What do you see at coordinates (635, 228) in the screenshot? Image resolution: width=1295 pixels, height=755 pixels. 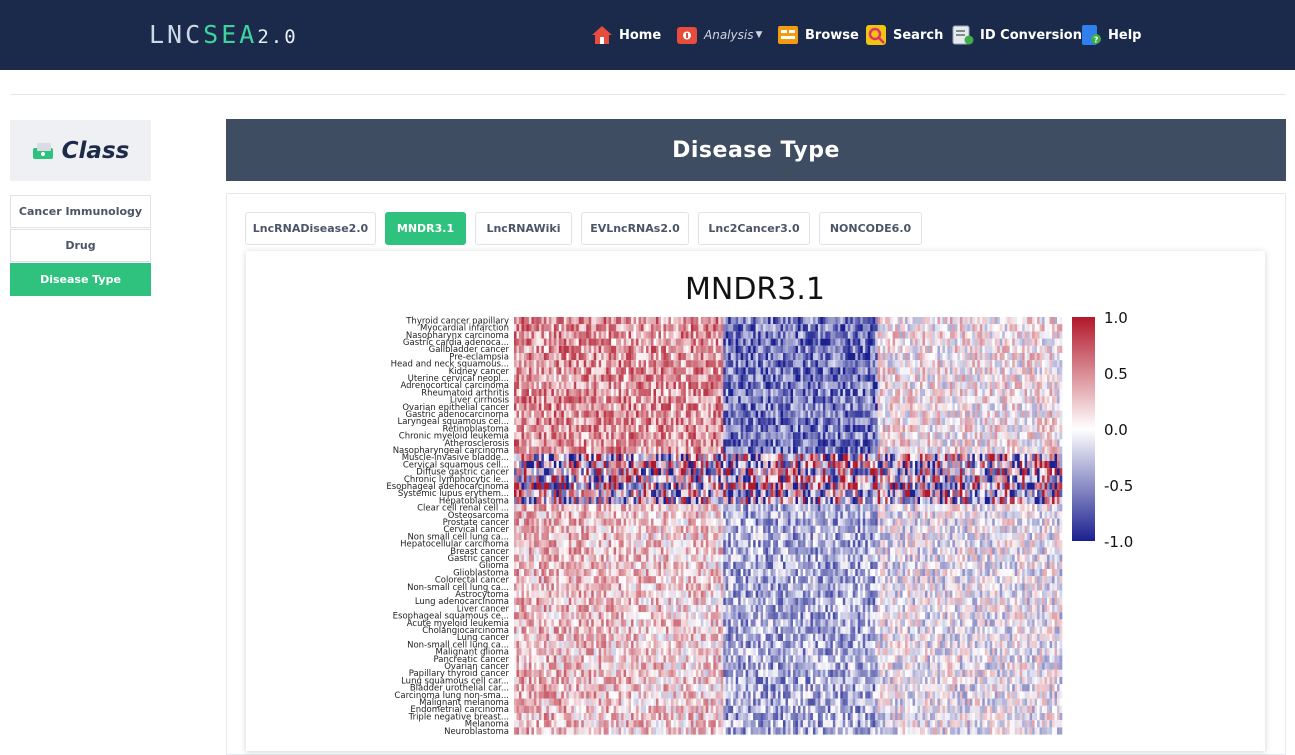 I see `tab-evlncrnas: EVLncRNAs2.0` at bounding box center [635, 228].